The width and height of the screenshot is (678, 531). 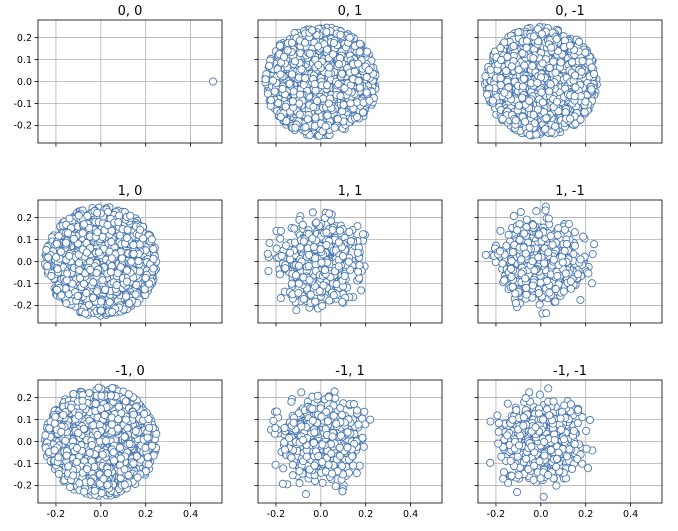 I want to click on panel-6: -1, 0-0.2 0.0 0.2 0.40.20.10.0-0.1-0.2, so click(x=118, y=442).